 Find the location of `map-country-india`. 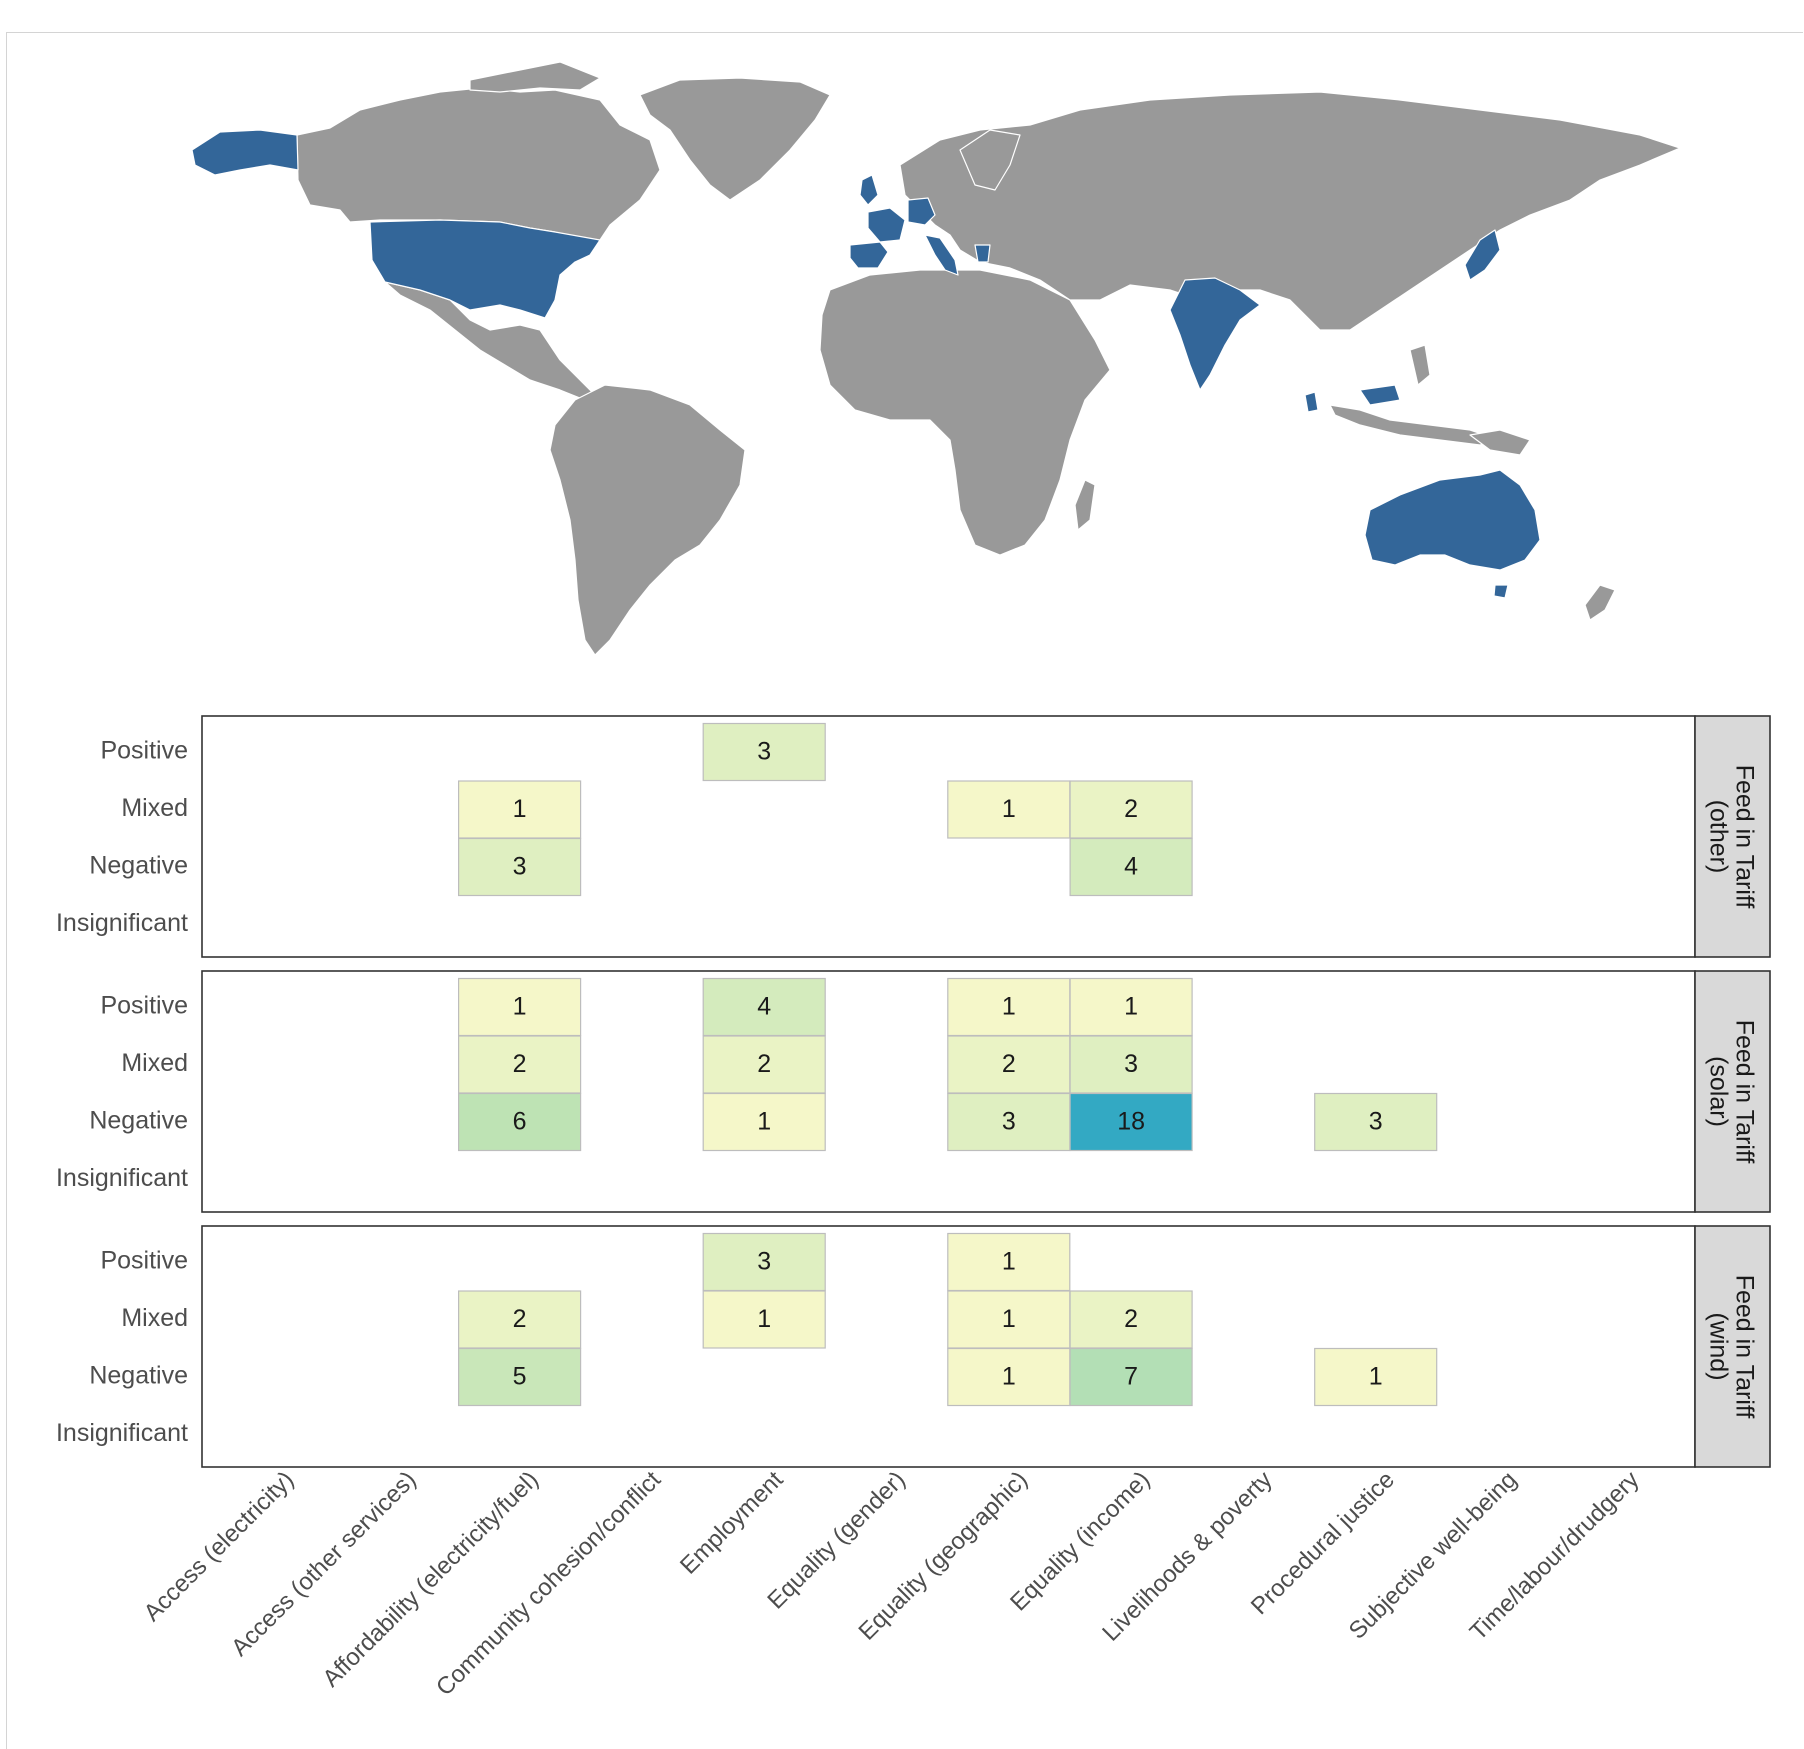

map-country-india is located at coordinates (1215, 334).